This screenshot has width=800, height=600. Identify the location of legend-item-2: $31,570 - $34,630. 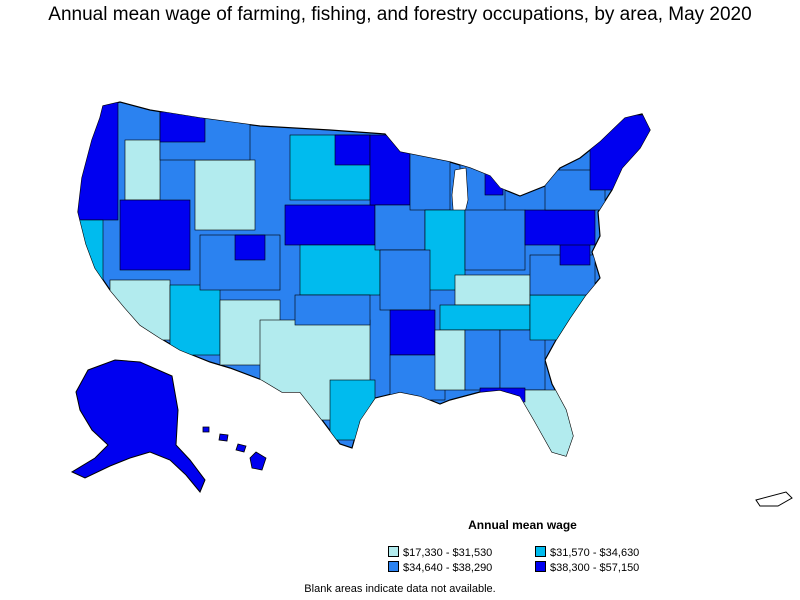
(587, 553).